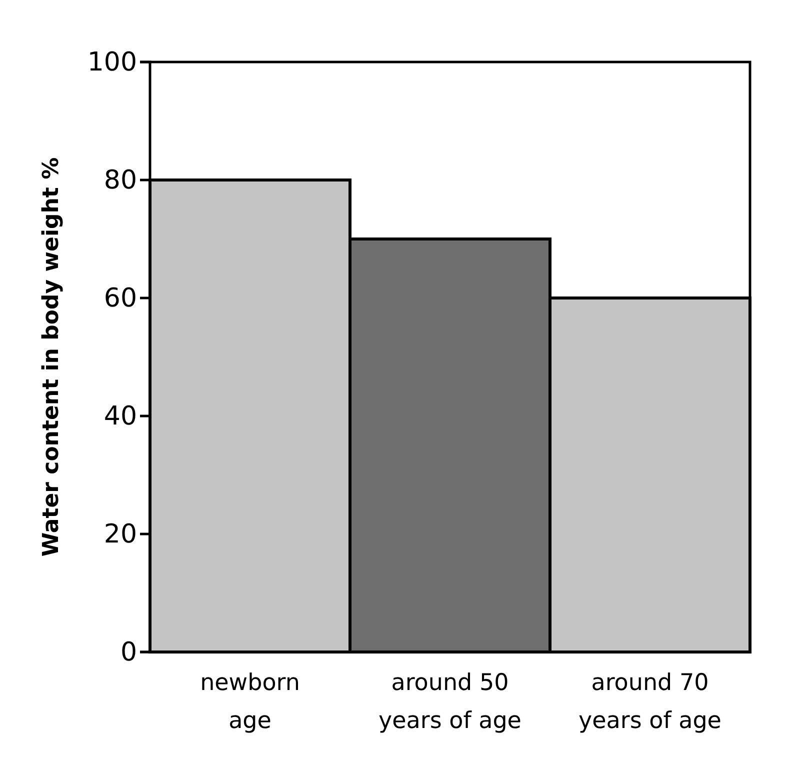  Describe the element at coordinates (51, 357) in the screenshot. I see `y-axis-title: Water content in body weight %` at that location.